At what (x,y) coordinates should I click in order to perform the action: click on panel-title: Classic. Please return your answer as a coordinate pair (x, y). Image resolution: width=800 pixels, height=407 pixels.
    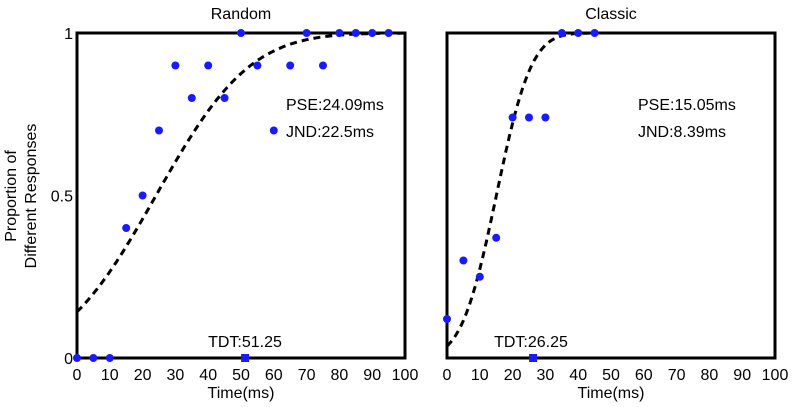
    Looking at the image, I should click on (611, 14).